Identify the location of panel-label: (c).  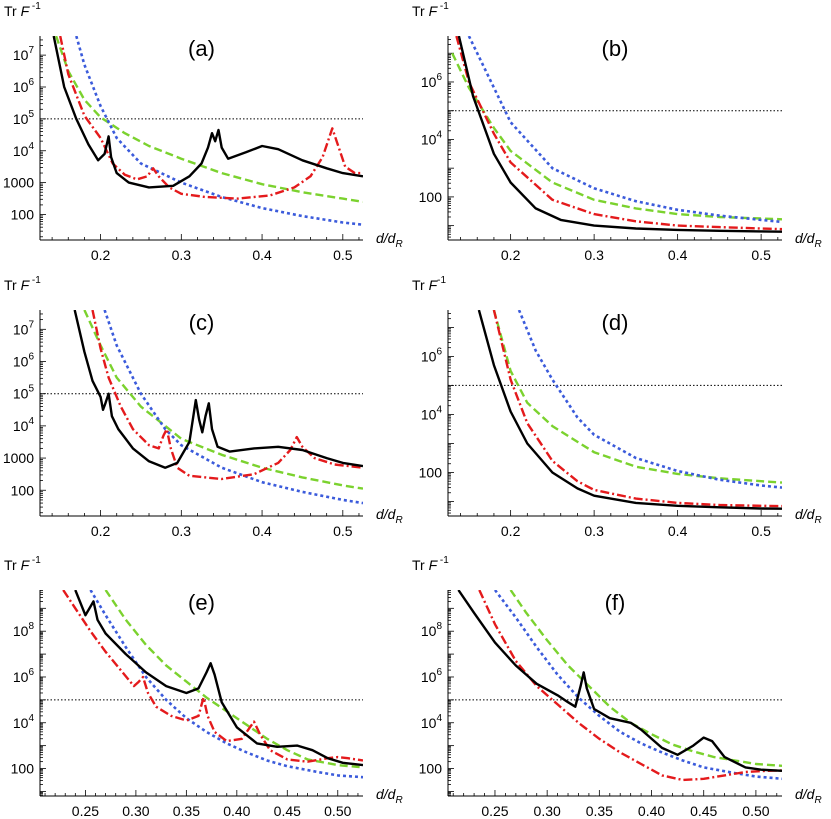
(202, 322).